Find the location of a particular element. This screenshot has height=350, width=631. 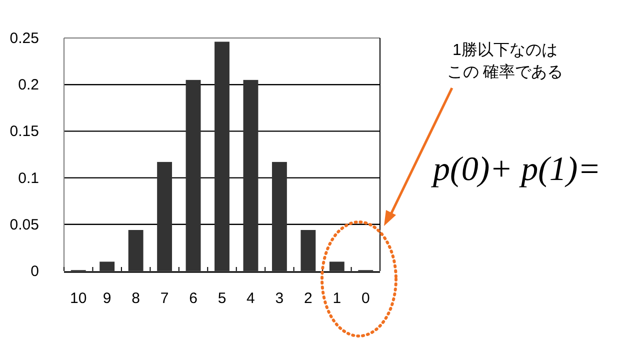

x-tick-label: 1 is located at coordinates (337, 298).